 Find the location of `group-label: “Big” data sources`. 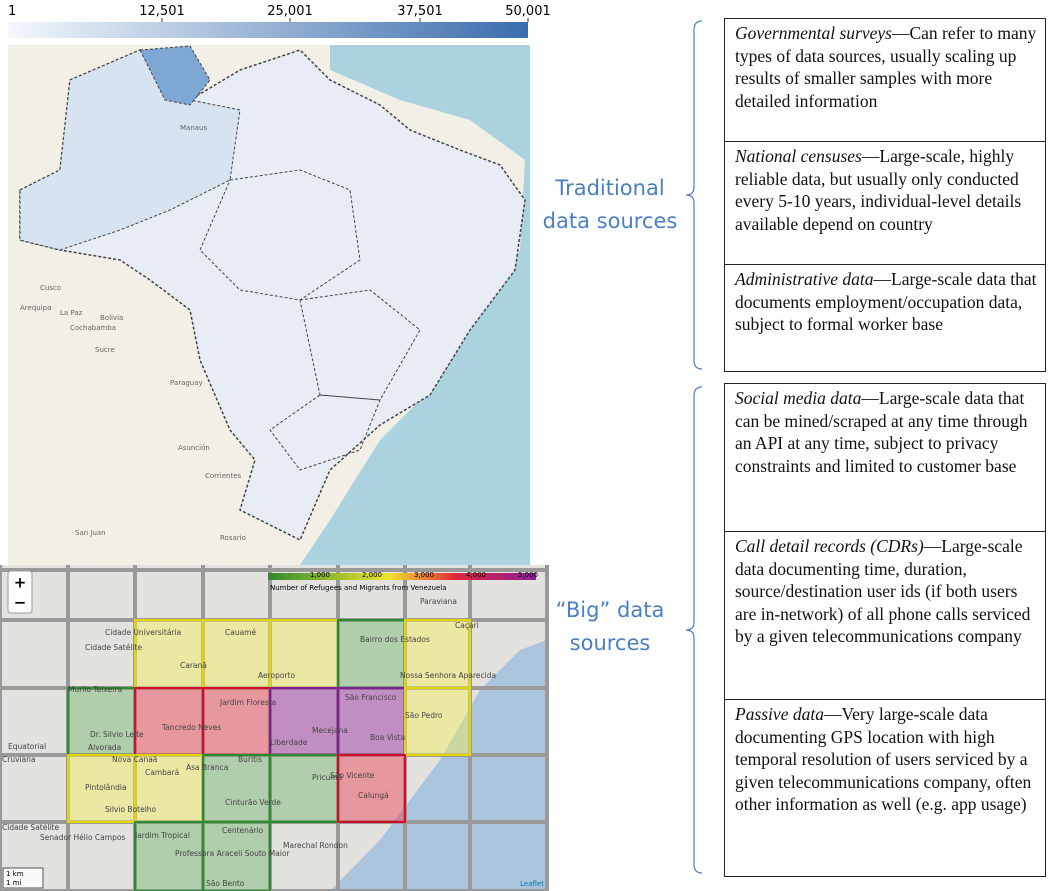

group-label: “Big” data sources is located at coordinates (610, 626).